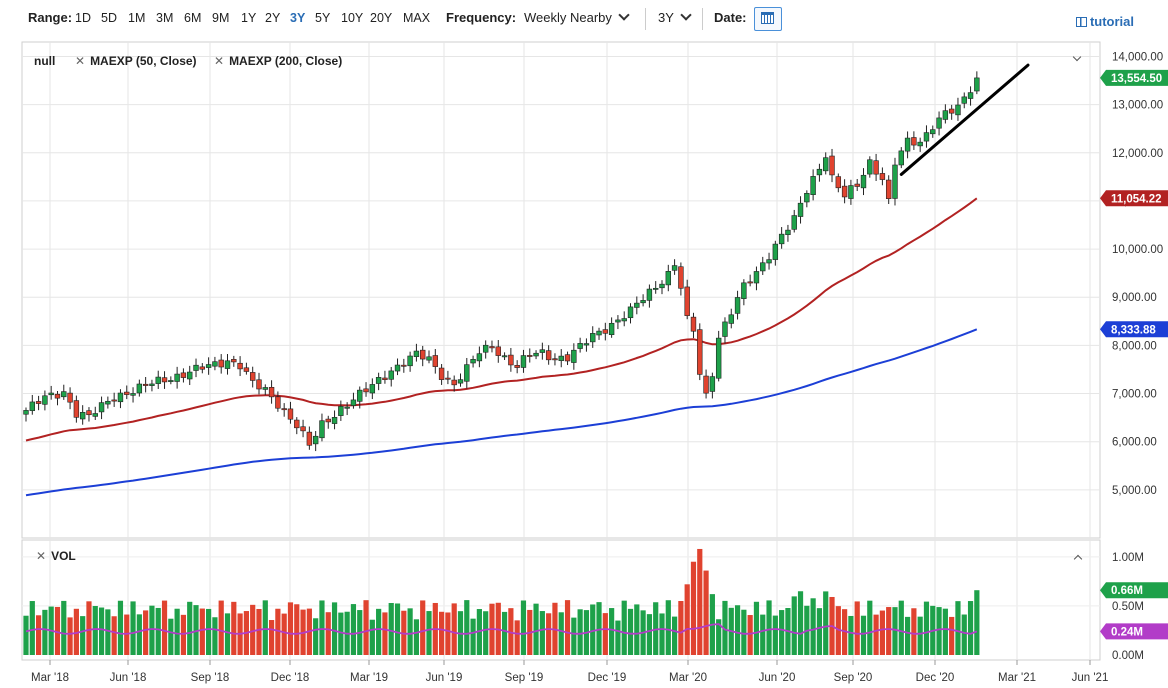  Describe the element at coordinates (1134, 631) in the screenshot. I see `avg-volume-badge: 0.24M` at that location.